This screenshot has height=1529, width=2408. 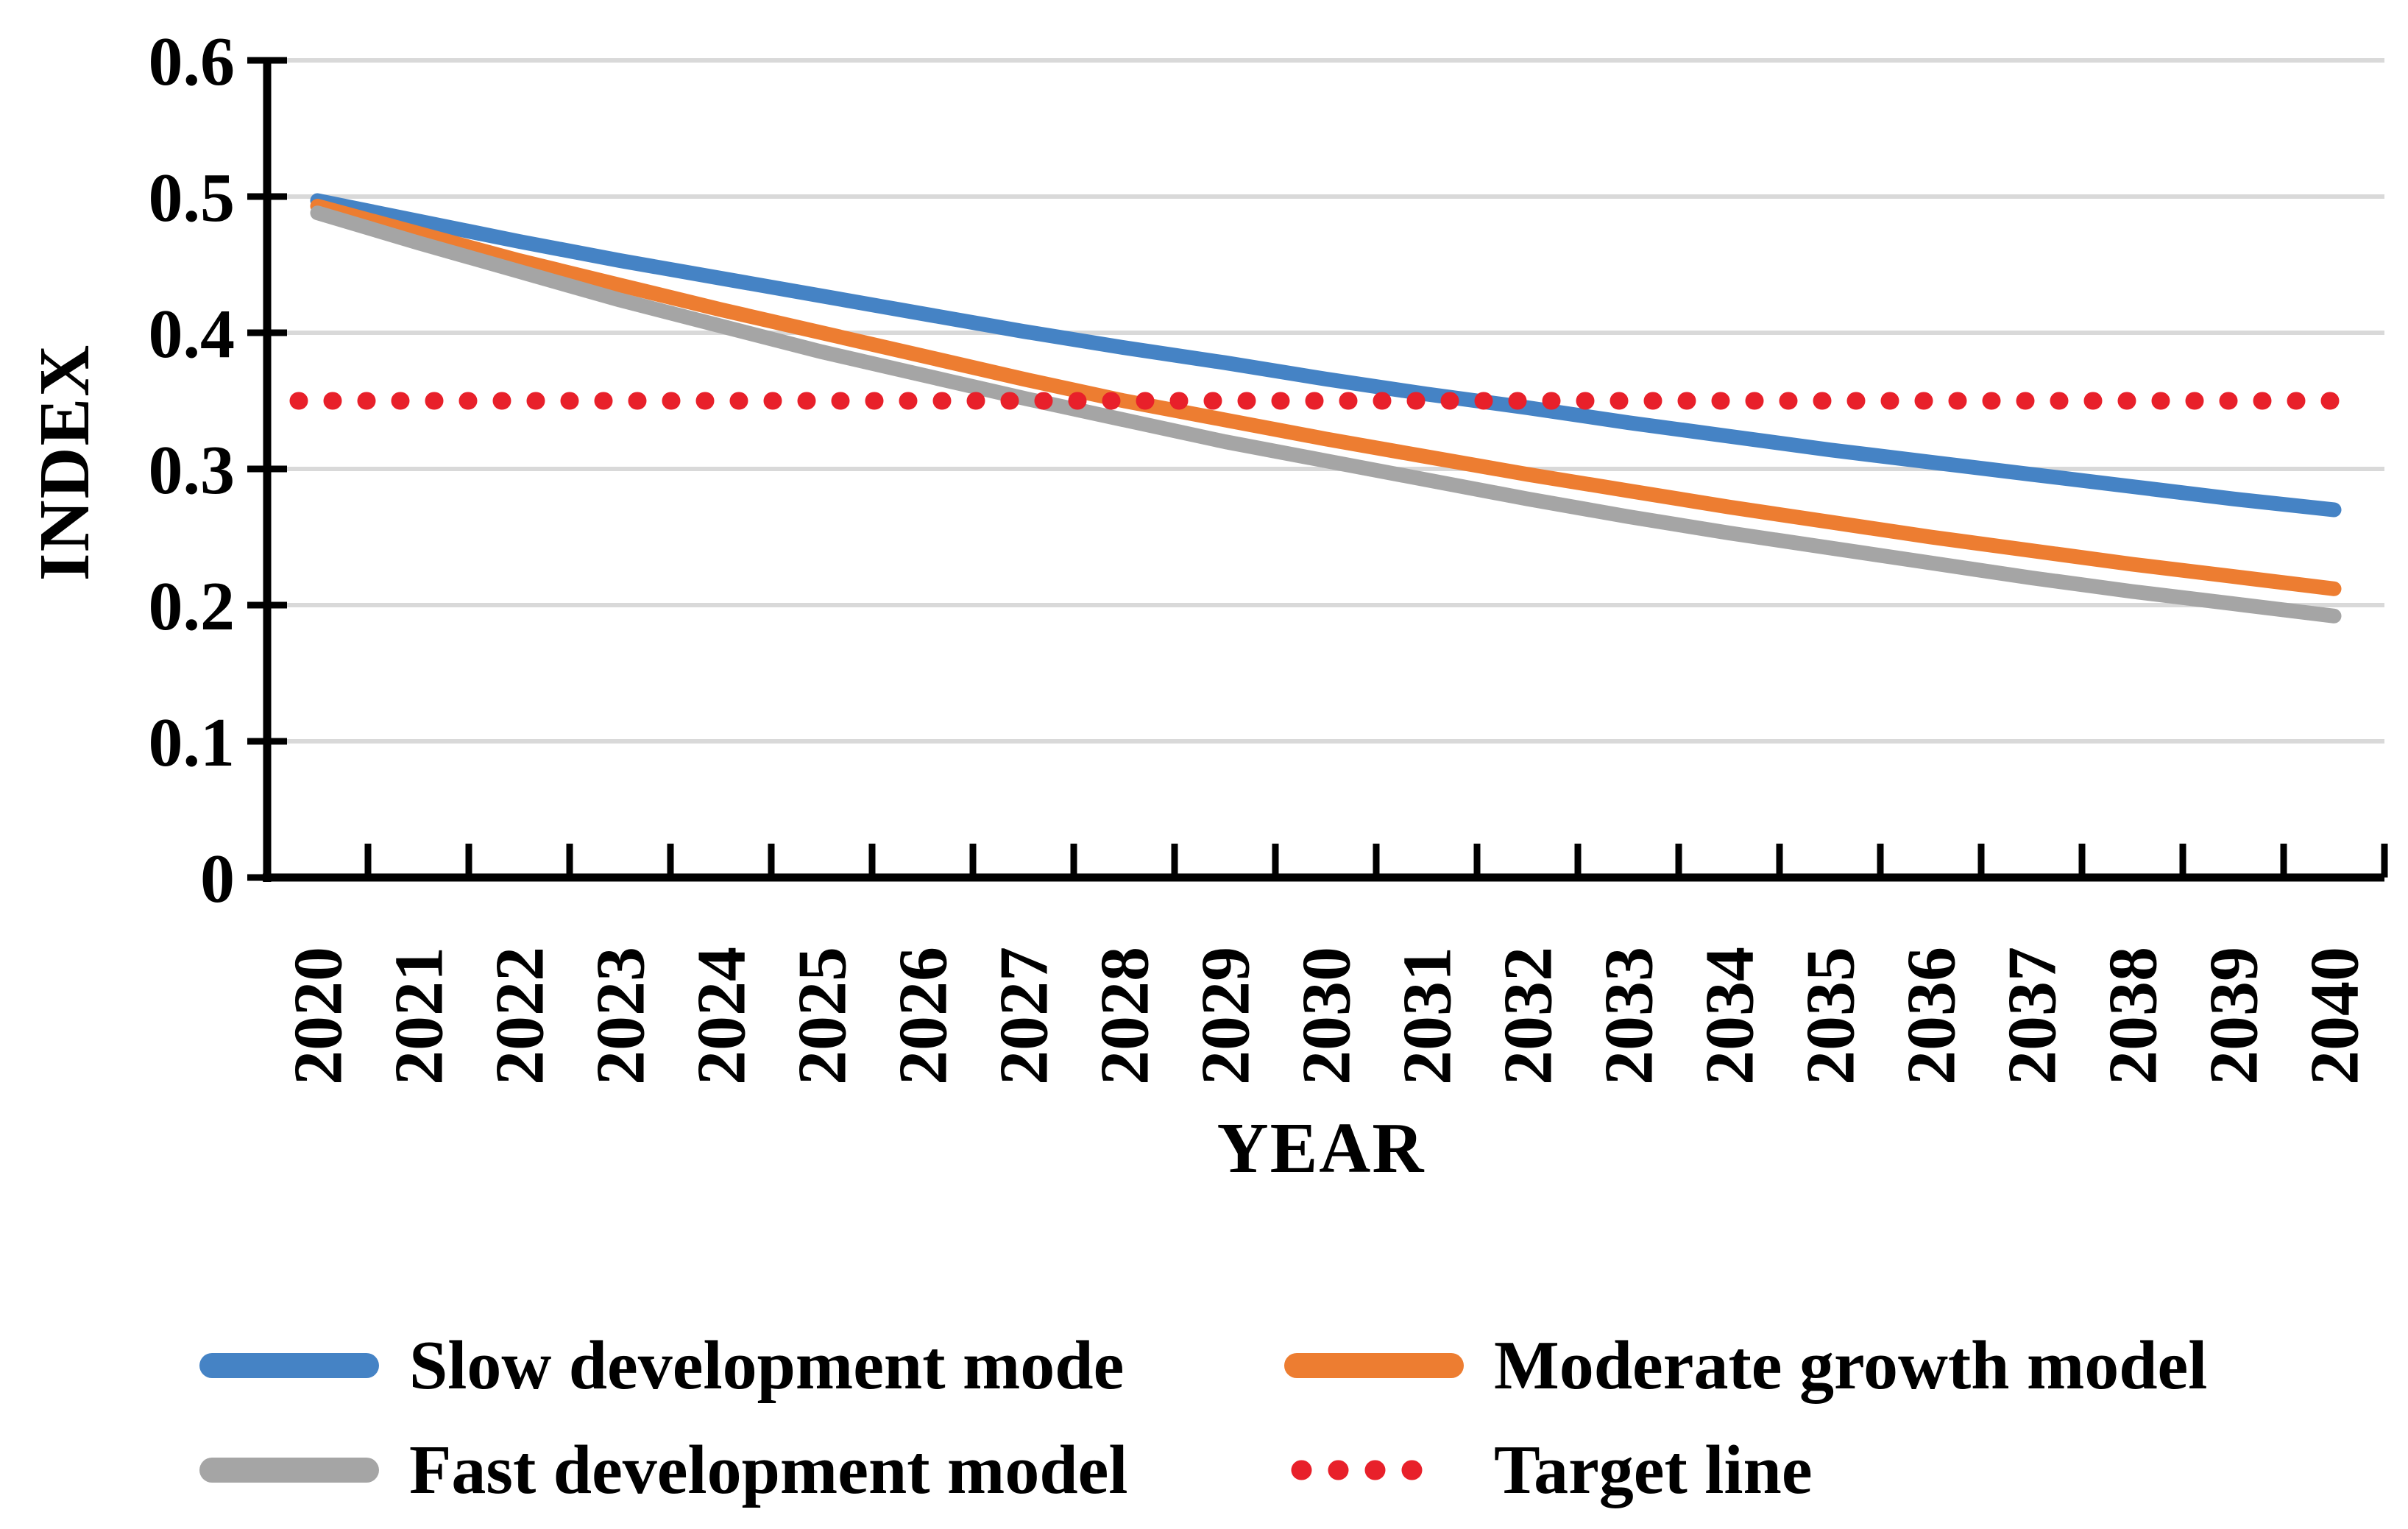 What do you see at coordinates (1226, 1016) in the screenshot?
I see `x-tick-label: 2029` at bounding box center [1226, 1016].